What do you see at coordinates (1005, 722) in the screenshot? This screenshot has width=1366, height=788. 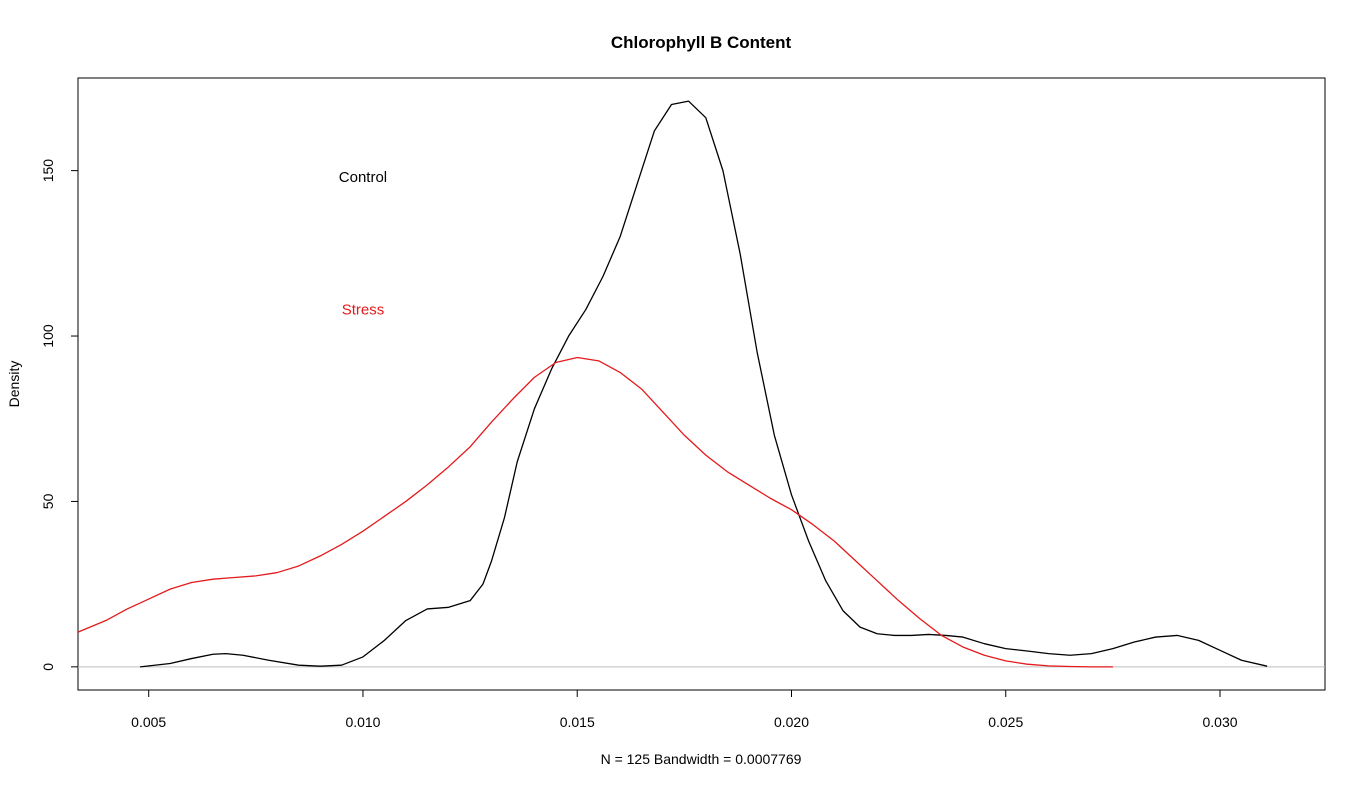 I see `x-tick-label: 0.025` at bounding box center [1005, 722].